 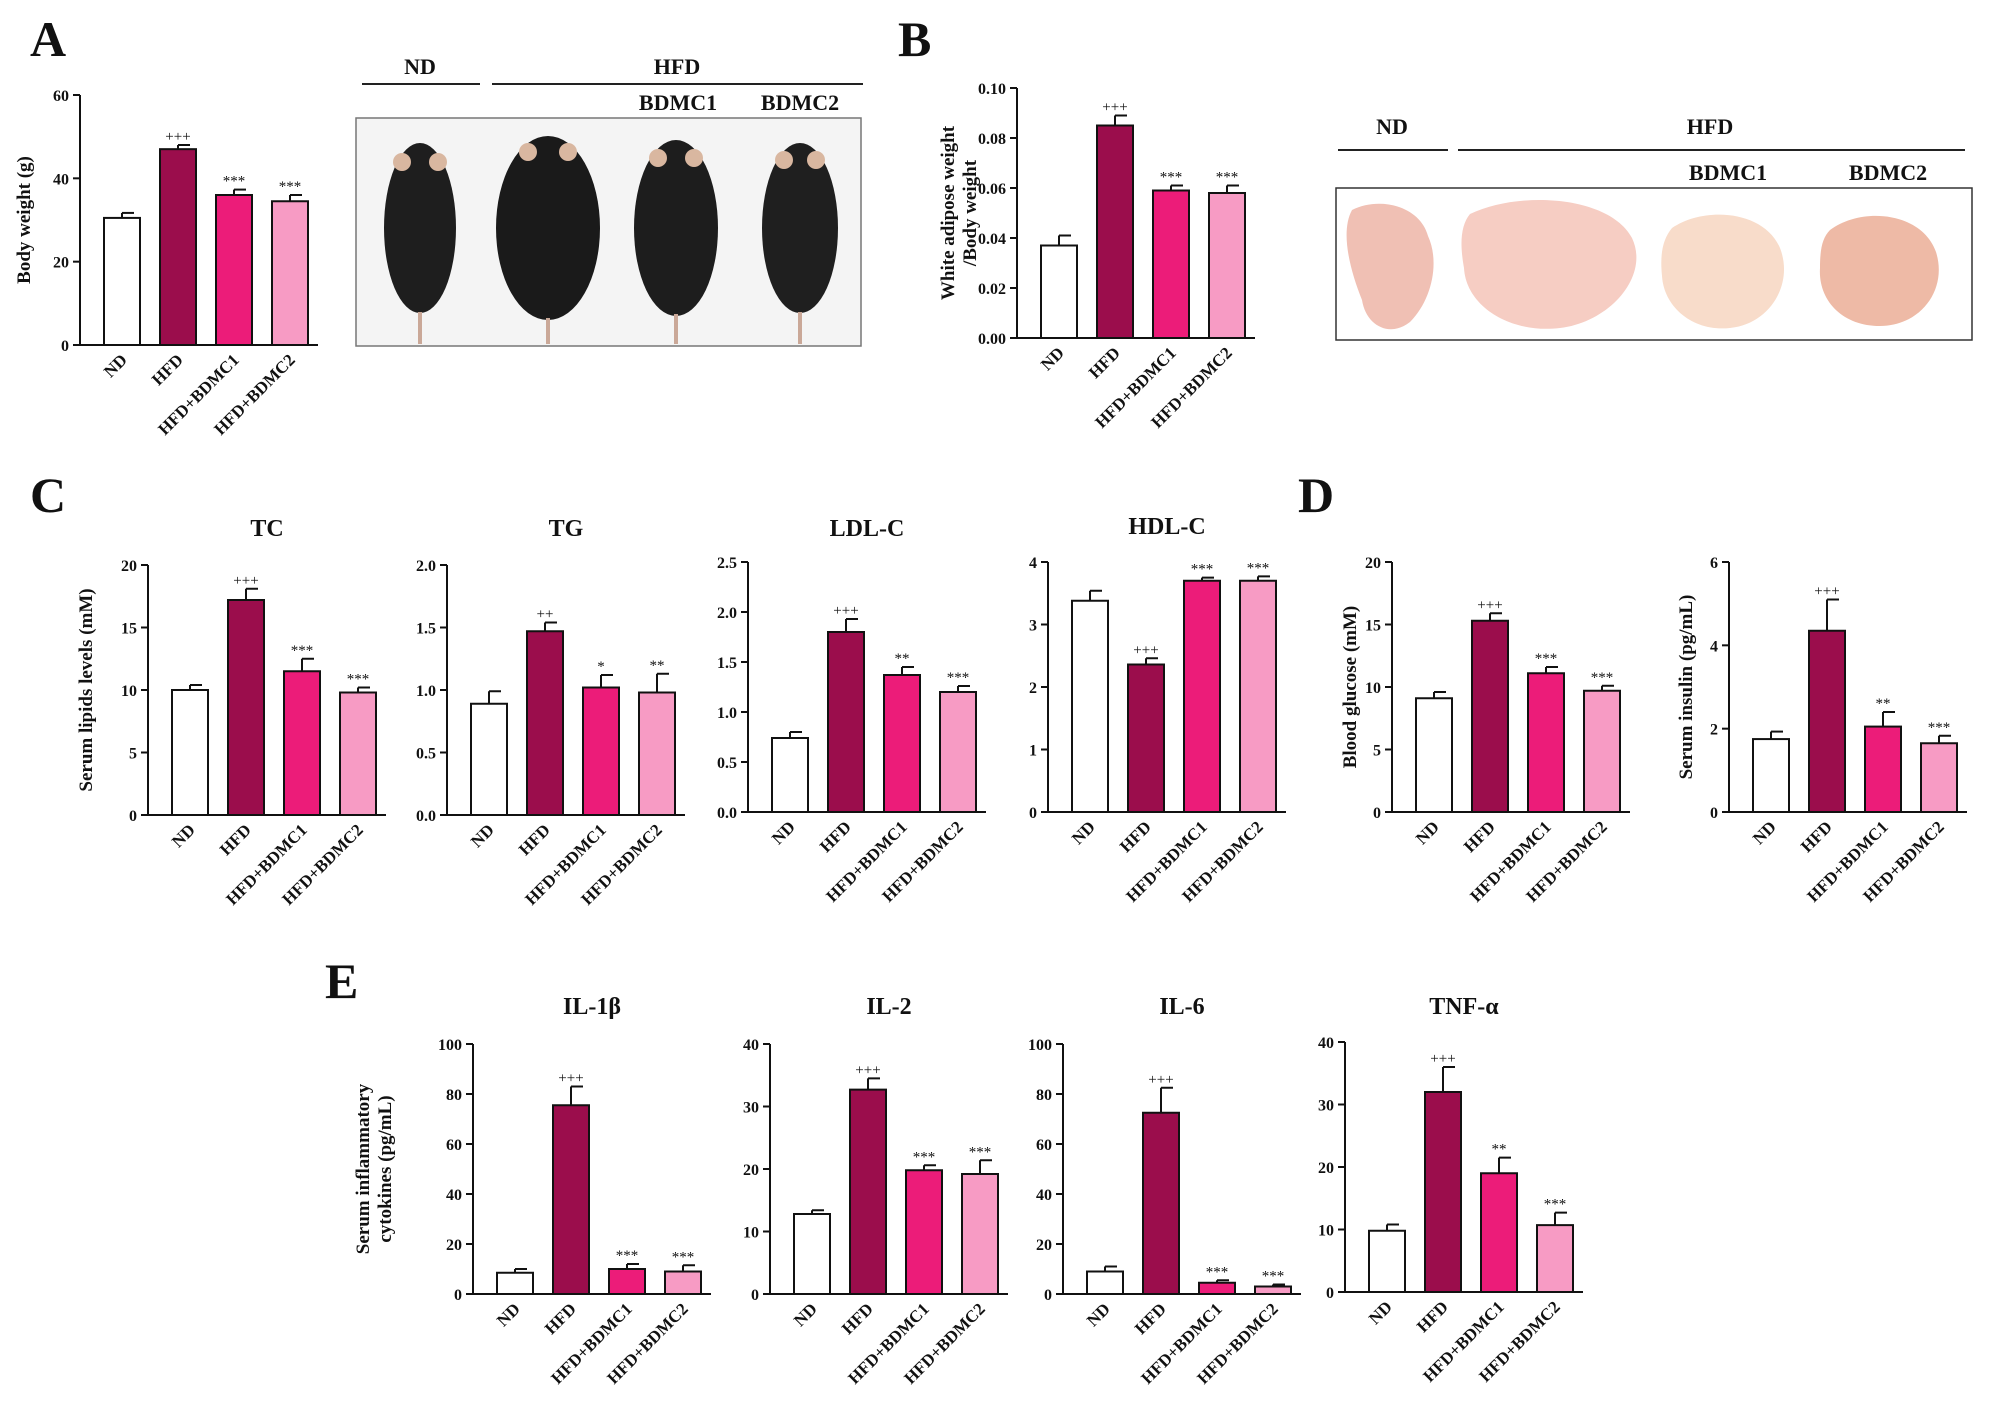 I want to click on y-axis-label: White adipose weight, so click(x=948, y=212).